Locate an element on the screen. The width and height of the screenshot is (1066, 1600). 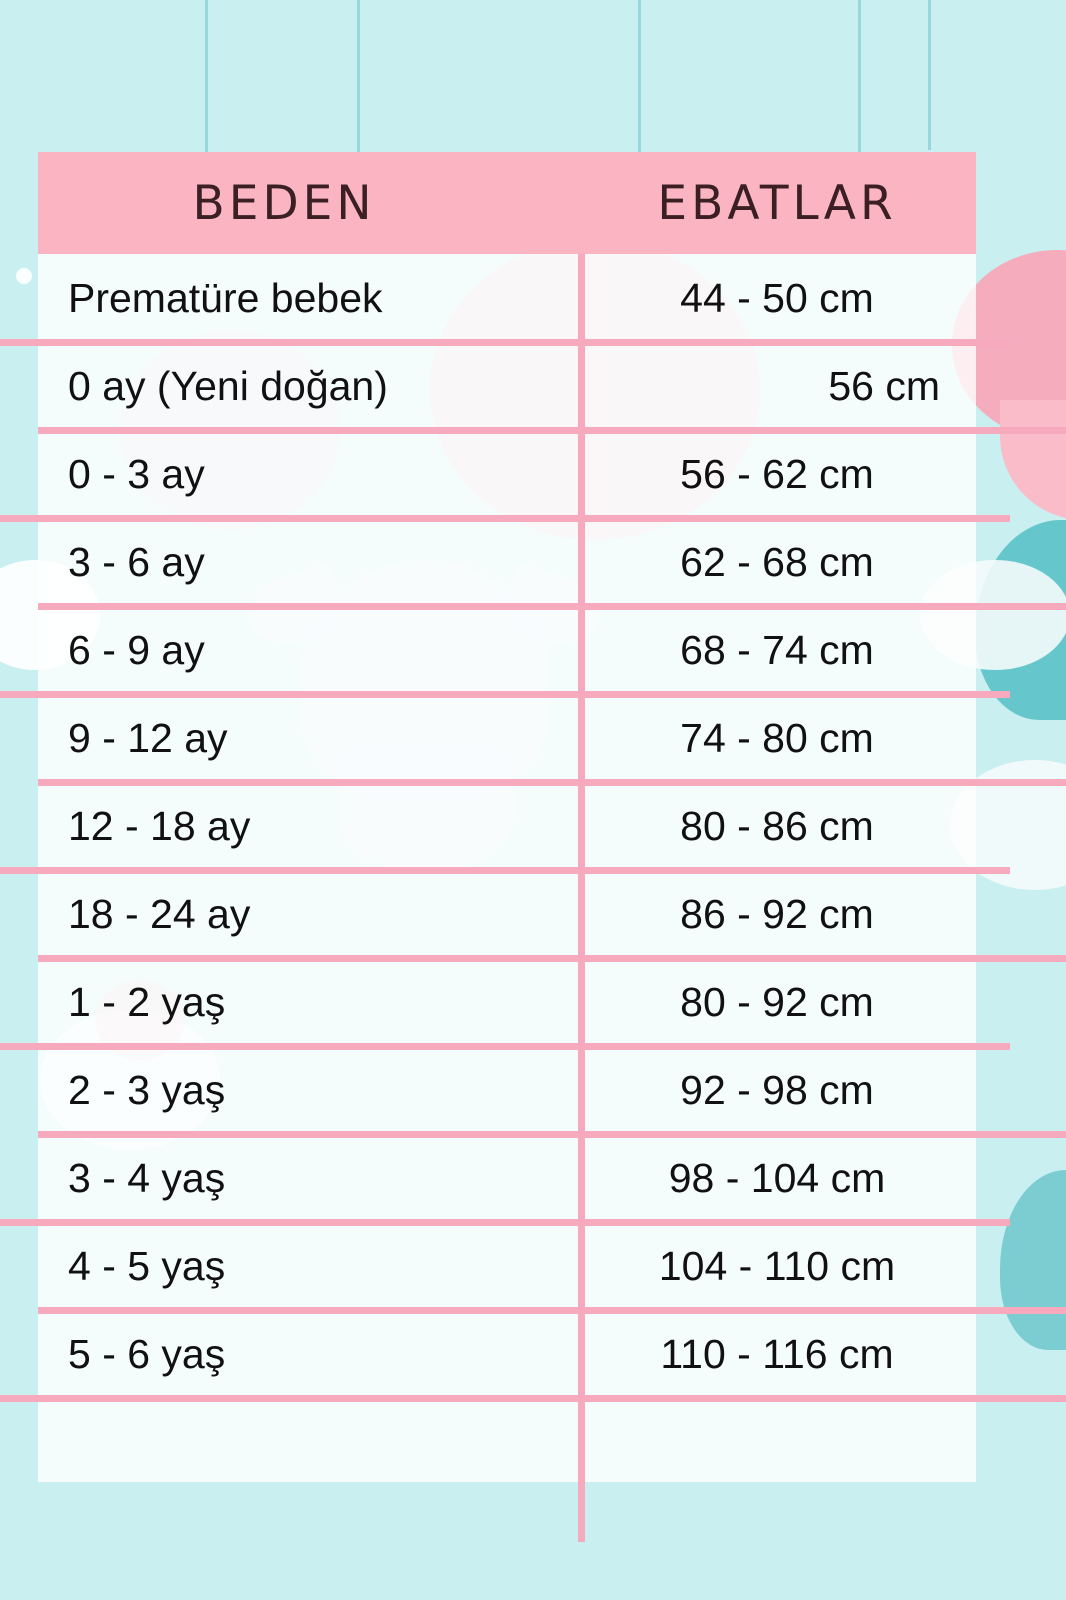
table-row: 1 - 2 yaş 80 - 92 cm is located at coordinates (507, 1002).